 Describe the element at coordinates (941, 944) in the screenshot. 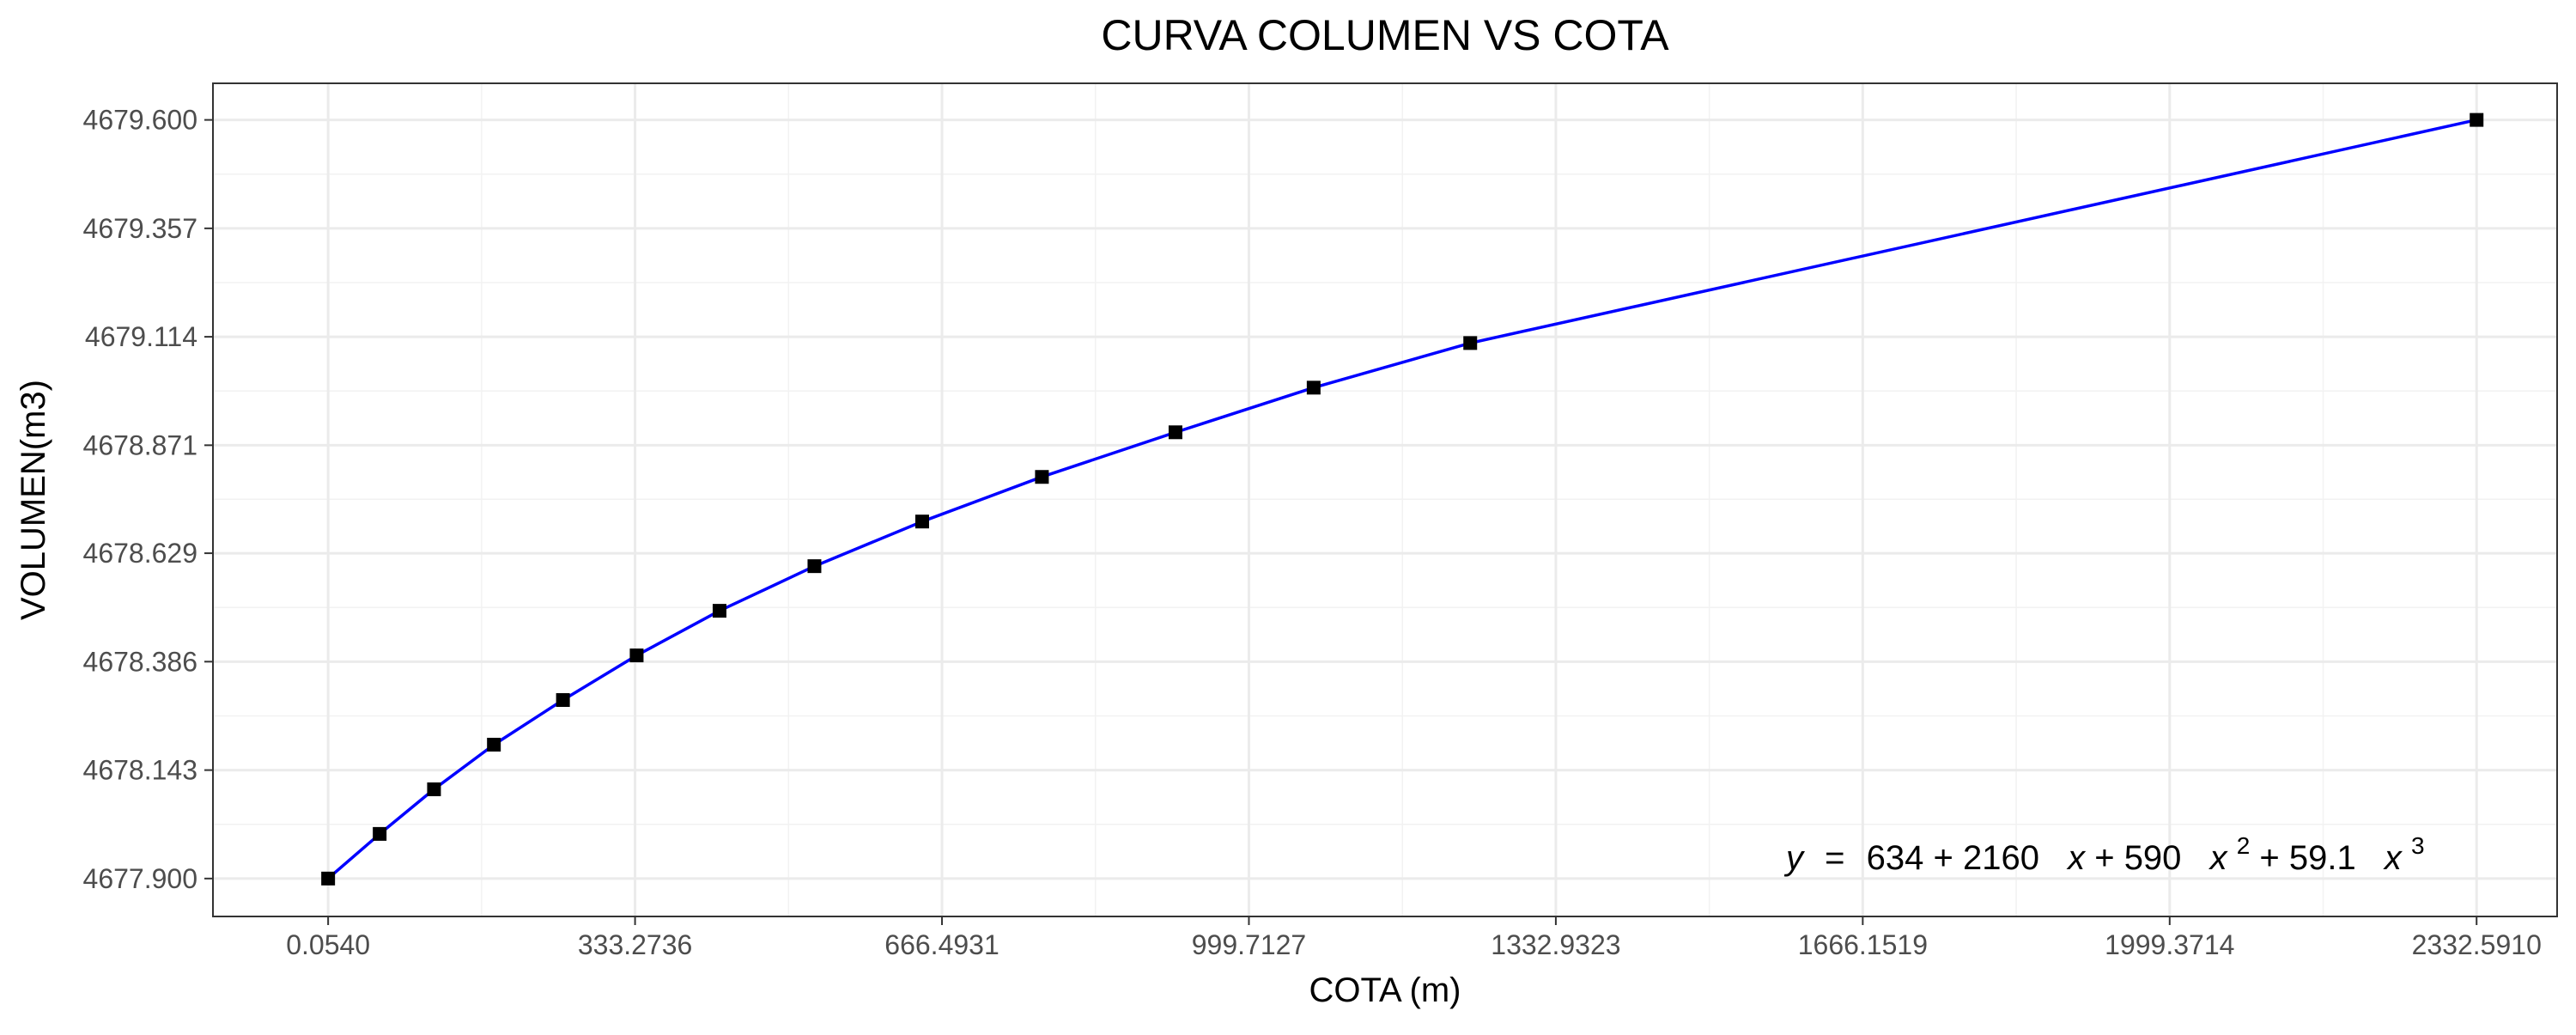

I see `x-tick-label: 666.4931` at that location.